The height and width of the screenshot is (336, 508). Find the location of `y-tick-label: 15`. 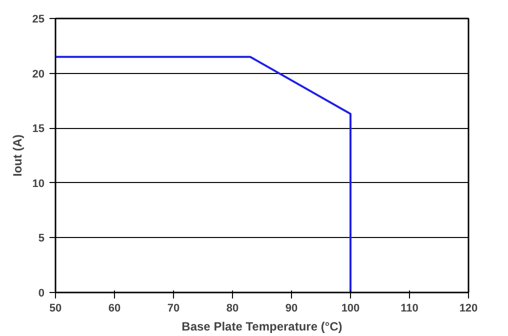

y-tick-label: 15 is located at coordinates (38, 129).